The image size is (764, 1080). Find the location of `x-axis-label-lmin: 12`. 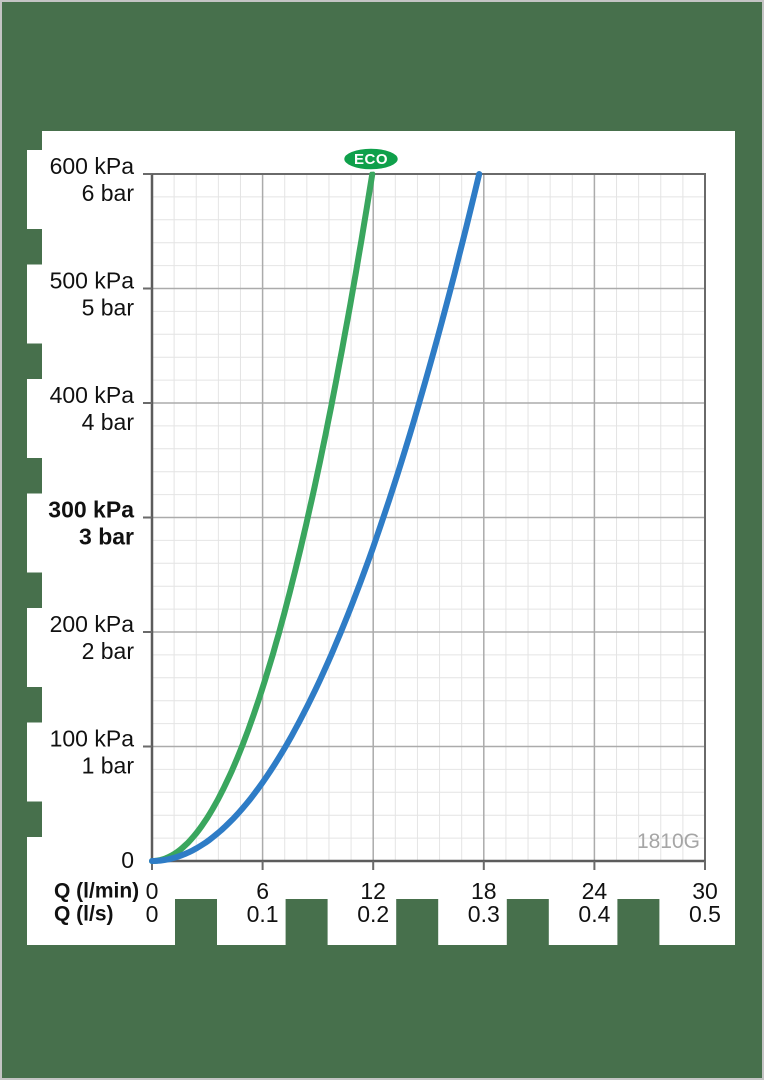

x-axis-label-lmin: 12 is located at coordinates (373, 891).